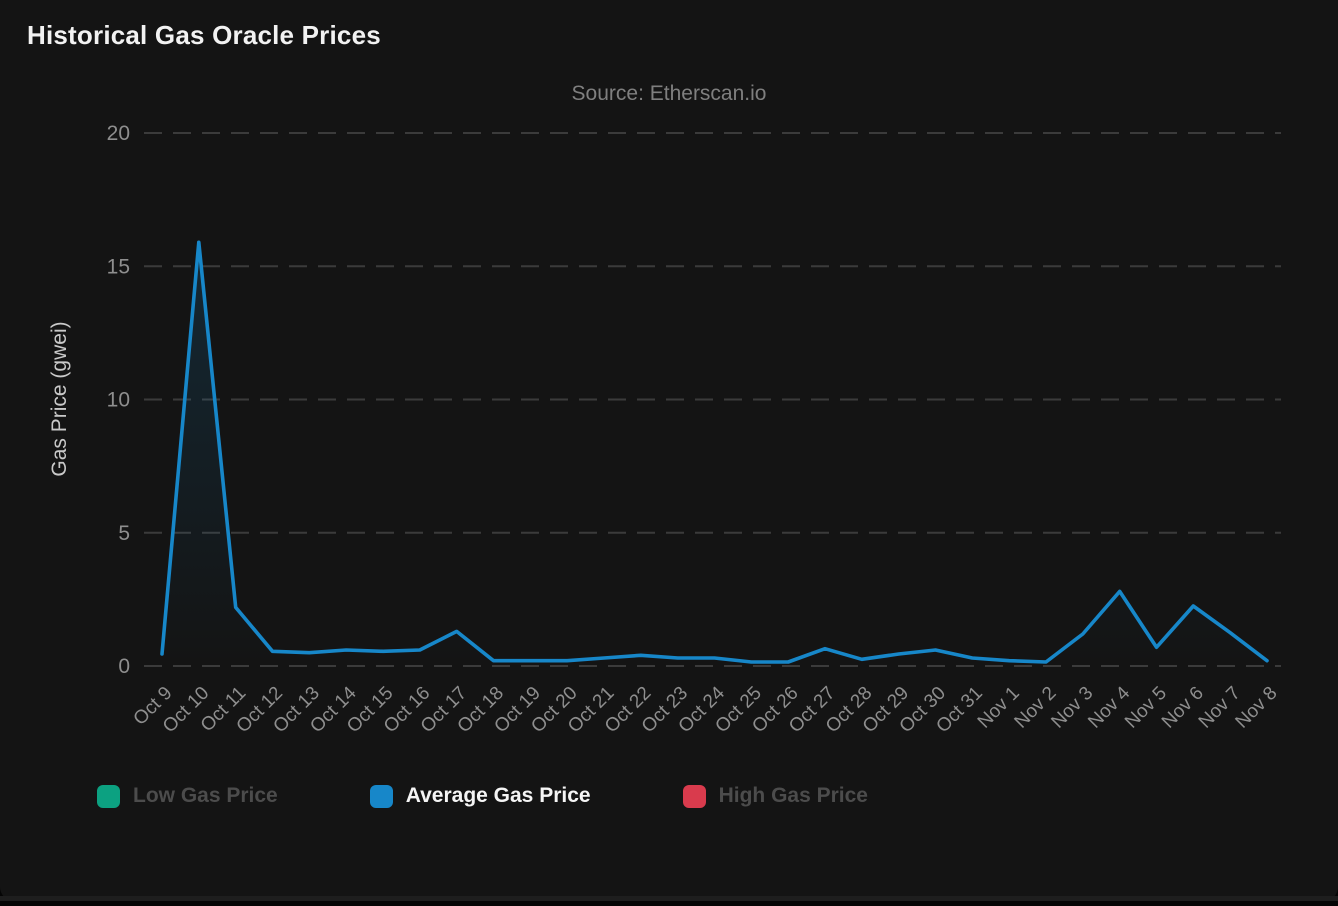  What do you see at coordinates (1109, 707) in the screenshot?
I see `x-tick-label: Nov 4` at bounding box center [1109, 707].